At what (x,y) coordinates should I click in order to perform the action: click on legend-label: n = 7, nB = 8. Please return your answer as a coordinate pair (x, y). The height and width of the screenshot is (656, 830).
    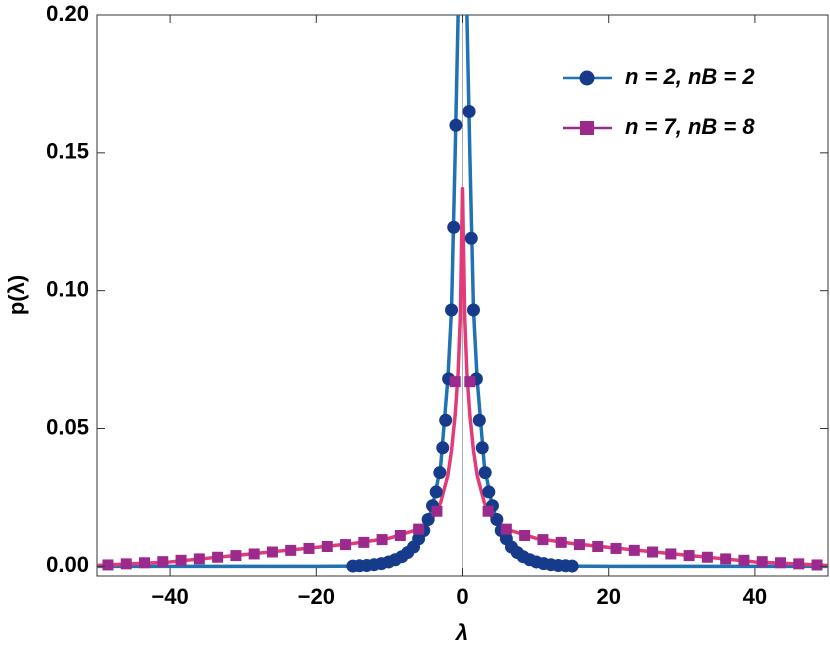
    Looking at the image, I should click on (690, 126).